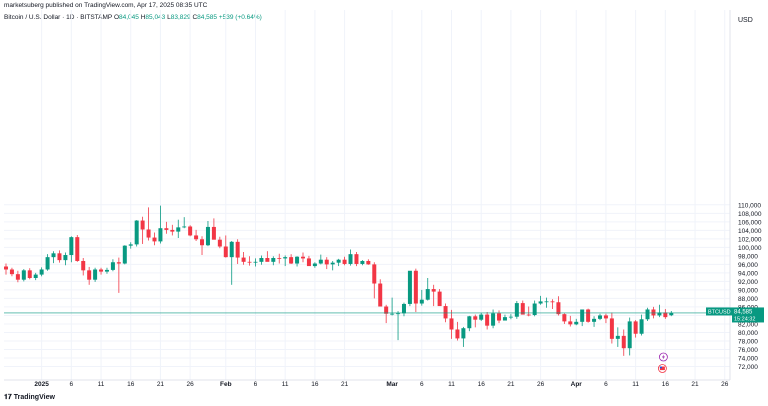 The image size is (768, 406). Describe the element at coordinates (748, 350) in the screenshot. I see `y-tick-label: 76,000` at that location.